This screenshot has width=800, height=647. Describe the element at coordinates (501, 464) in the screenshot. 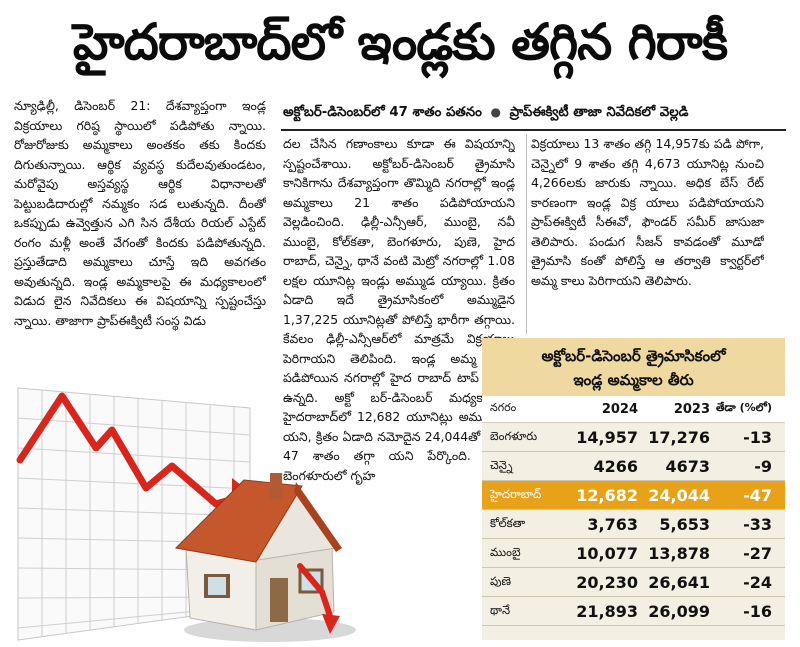

I see `cell-city: చెన్నై` at that location.